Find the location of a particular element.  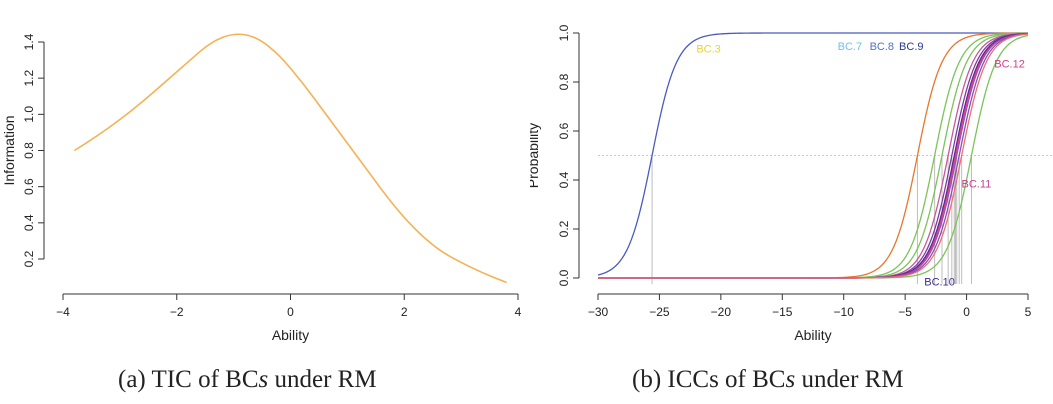

icc-x-tick-label: −30 is located at coordinates (598, 312).